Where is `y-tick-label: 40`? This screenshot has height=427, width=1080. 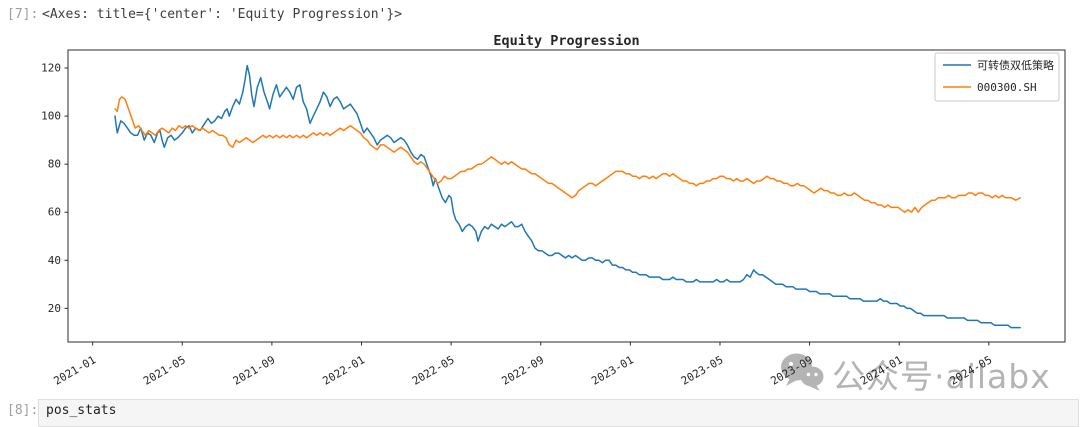 y-tick-label: 40 is located at coordinates (54, 260).